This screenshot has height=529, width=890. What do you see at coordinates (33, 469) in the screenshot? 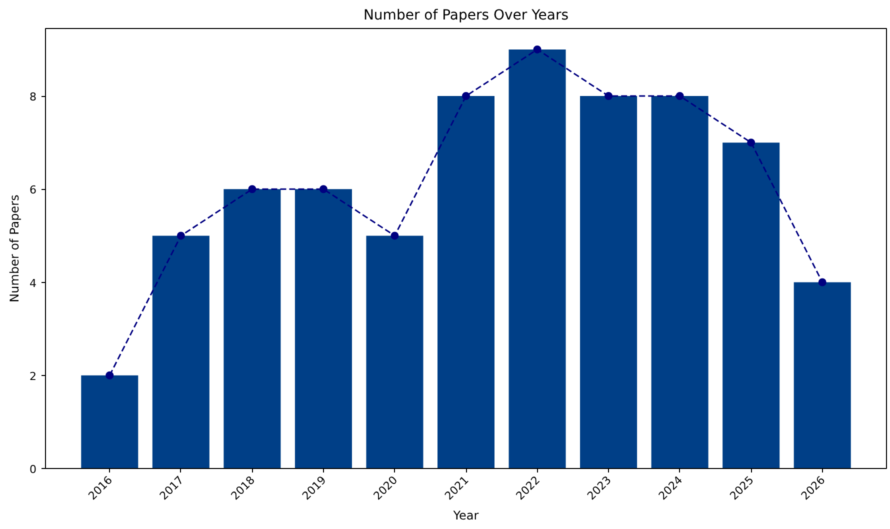
I see `y-tick-label: 0` at bounding box center [33, 469].